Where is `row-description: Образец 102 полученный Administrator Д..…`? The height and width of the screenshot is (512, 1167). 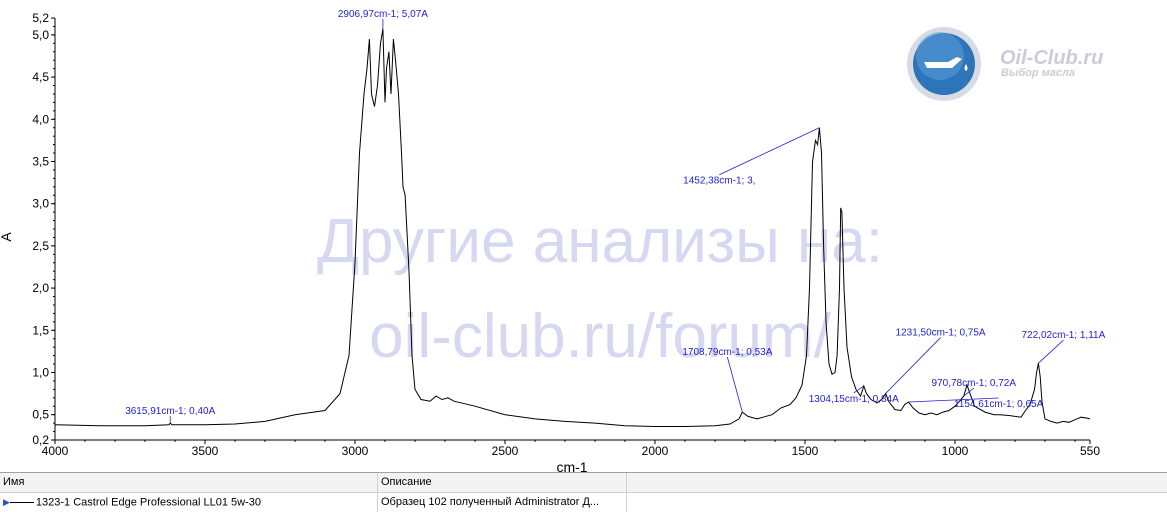
row-description: Образец 102 полученный Administrator Д..… is located at coordinates (490, 502).